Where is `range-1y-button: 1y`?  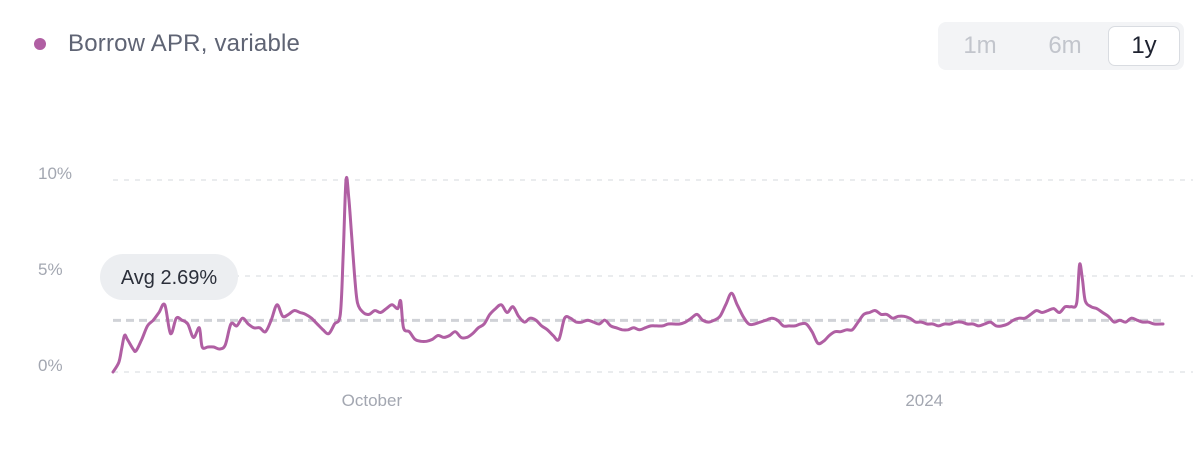 range-1y-button: 1y is located at coordinates (1144, 46).